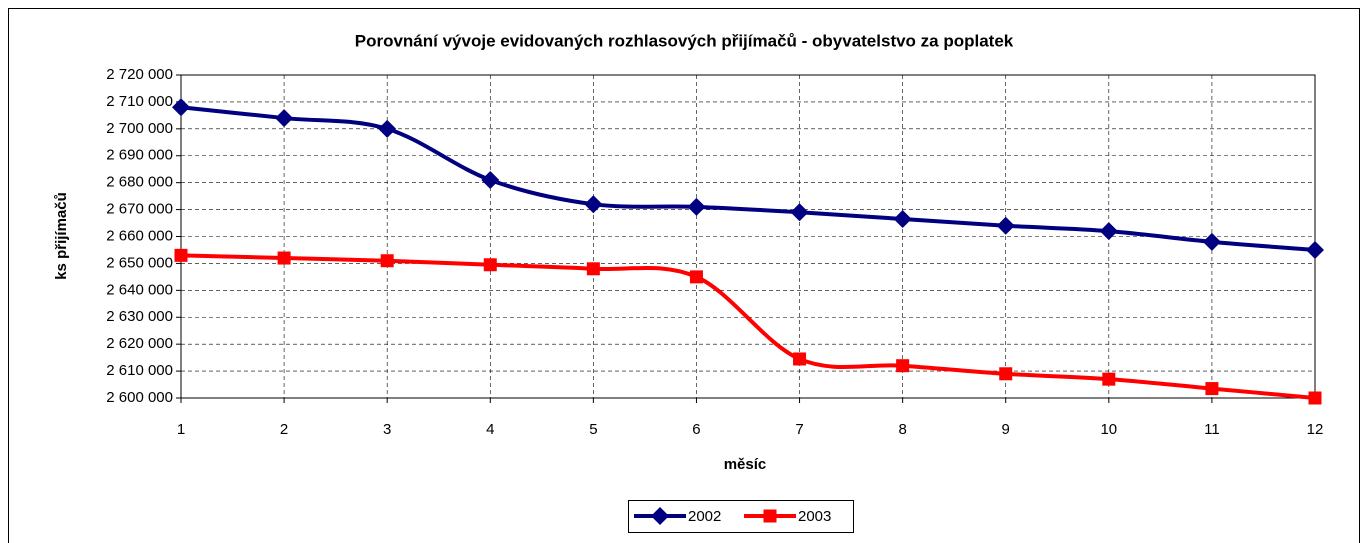 The width and height of the screenshot is (1369, 543). Describe the element at coordinates (814, 516) in the screenshot. I see `legend-label: 2003` at that location.